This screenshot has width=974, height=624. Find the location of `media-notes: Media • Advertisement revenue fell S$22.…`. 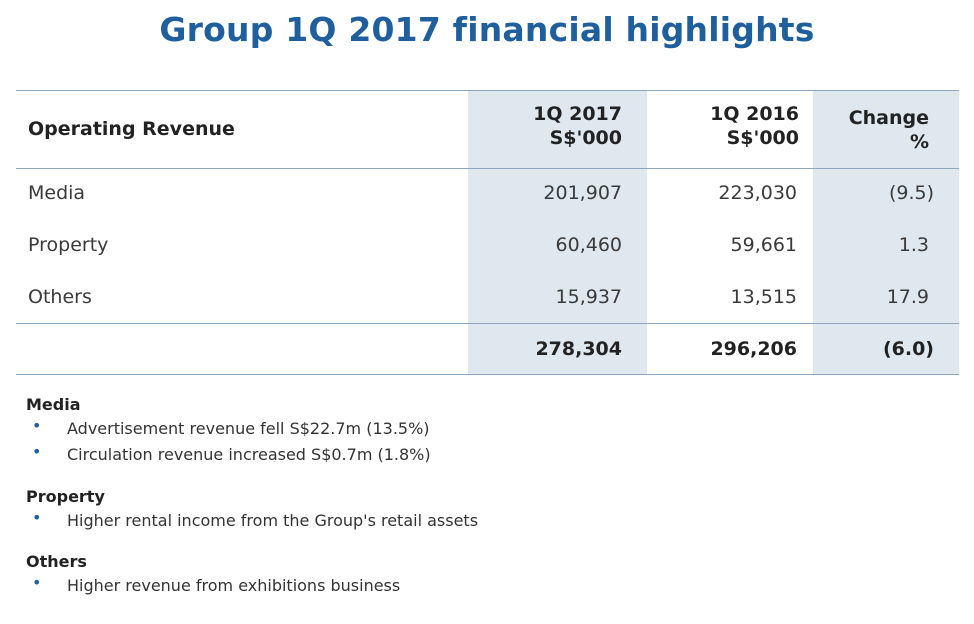

media-notes: Media • Advertisement revenue fell S$22.… is located at coordinates (486, 431).